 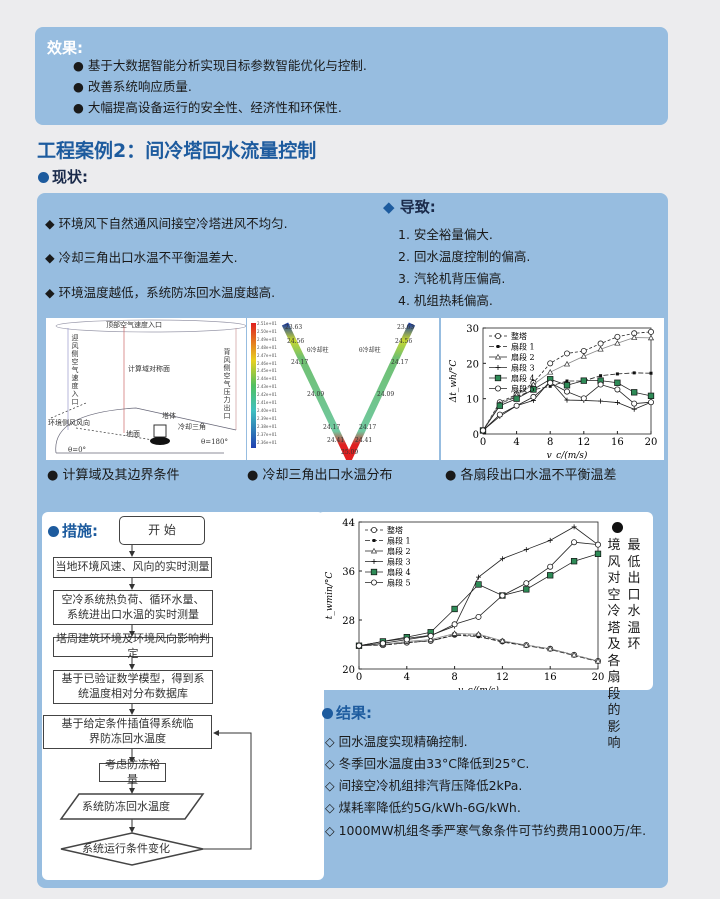 I want to click on value-label: 24.41, so click(x=336, y=440).